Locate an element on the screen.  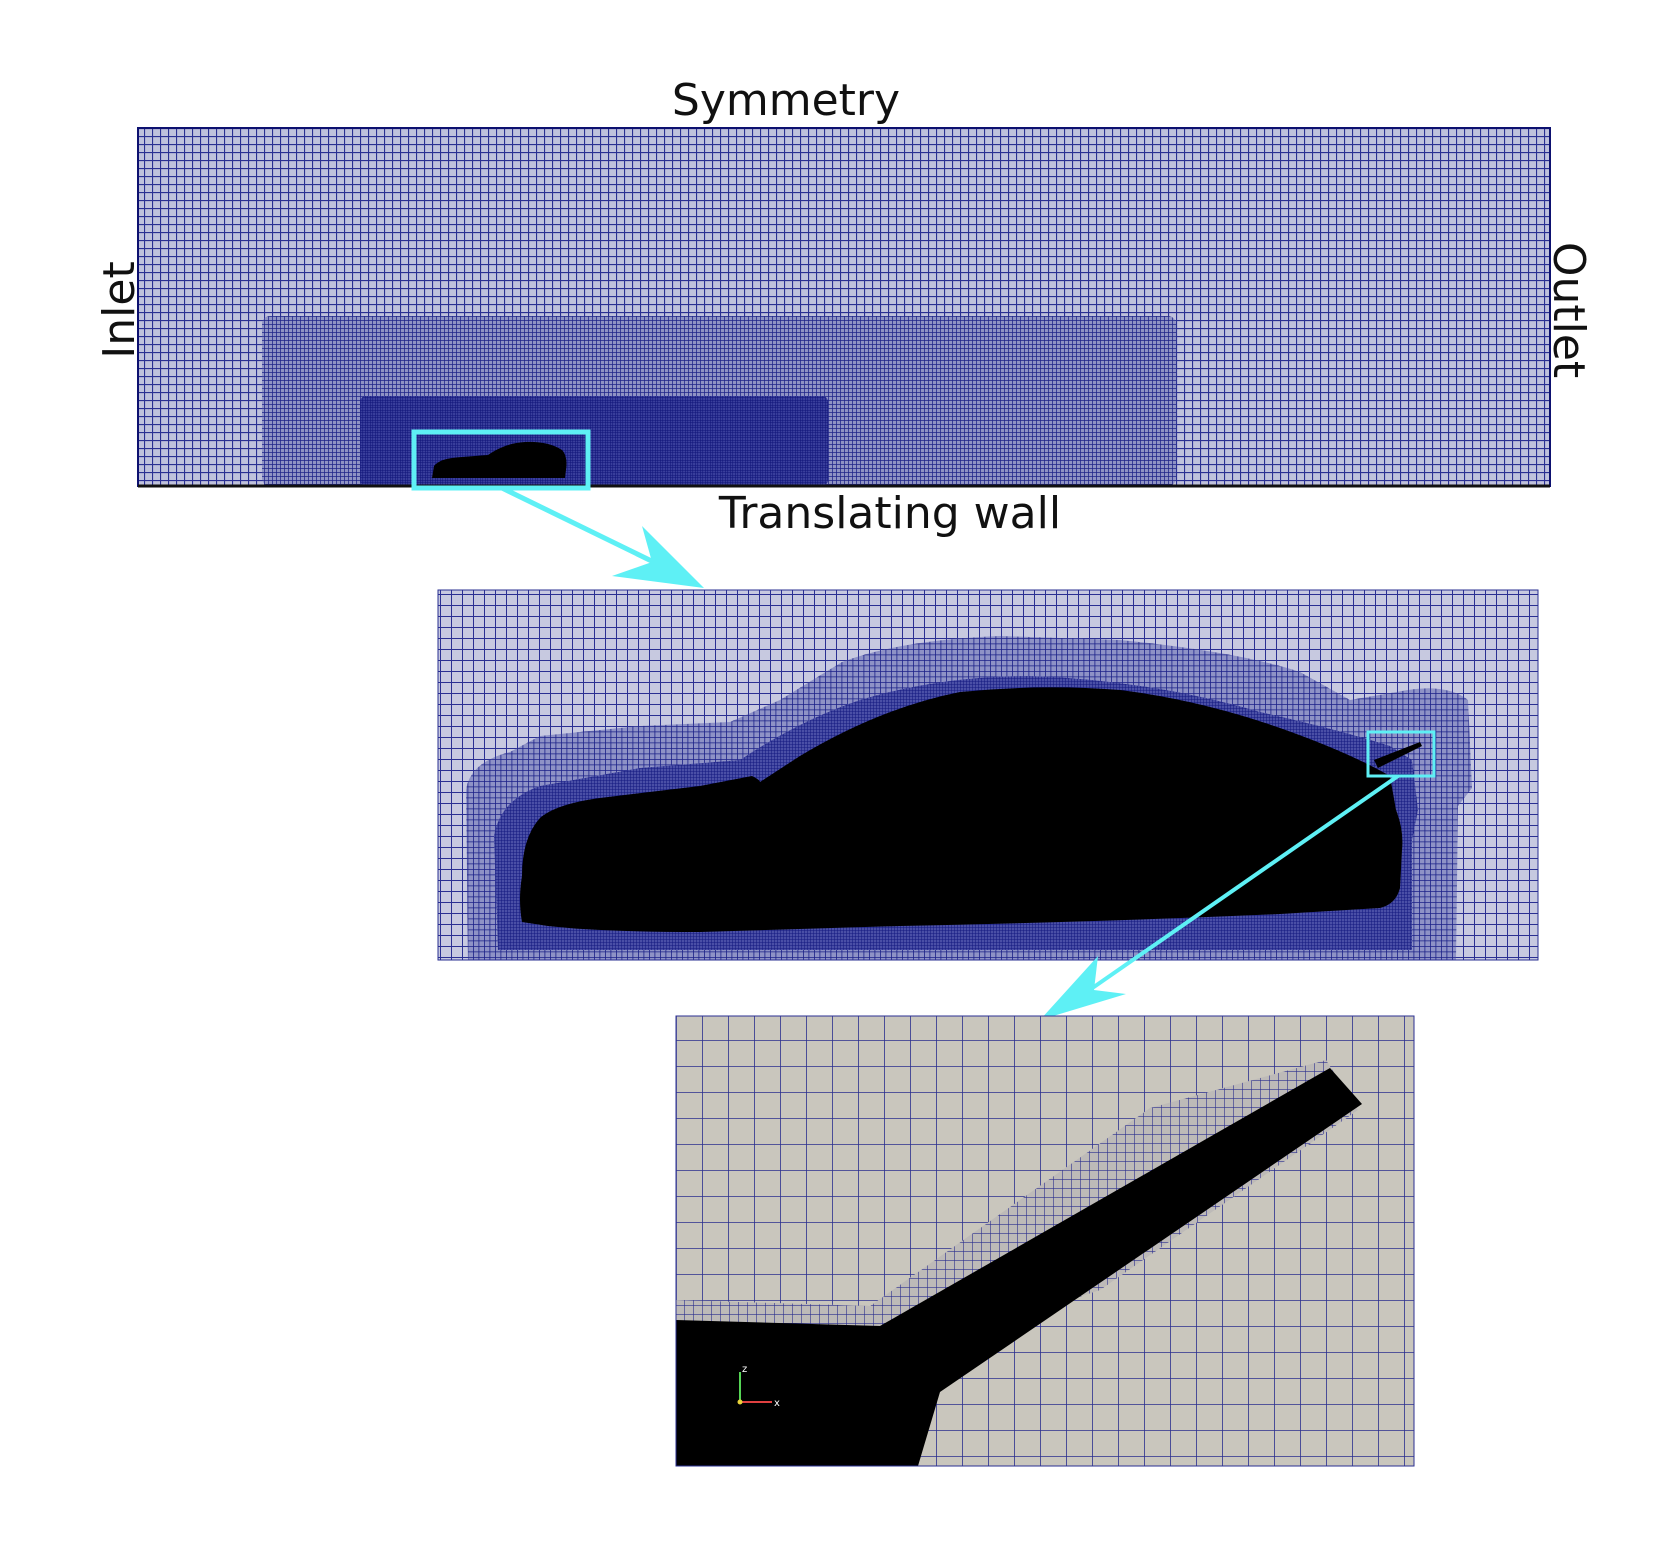
spoiler-mesh-panel is located at coordinates (1045, 1241).